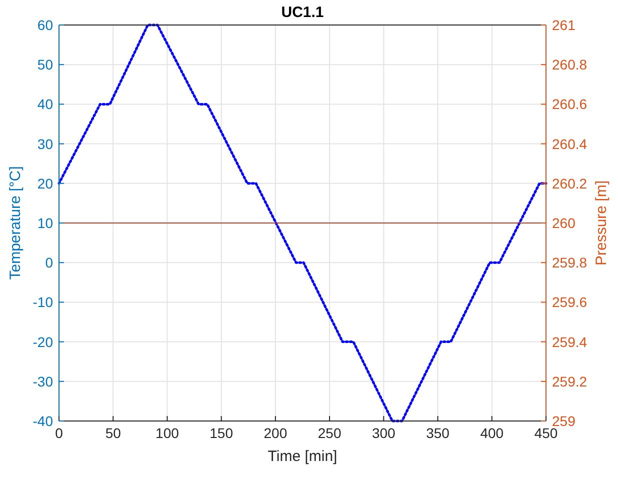  Describe the element at coordinates (564, 223) in the screenshot. I see `y2-tick-label: 260` at that location.